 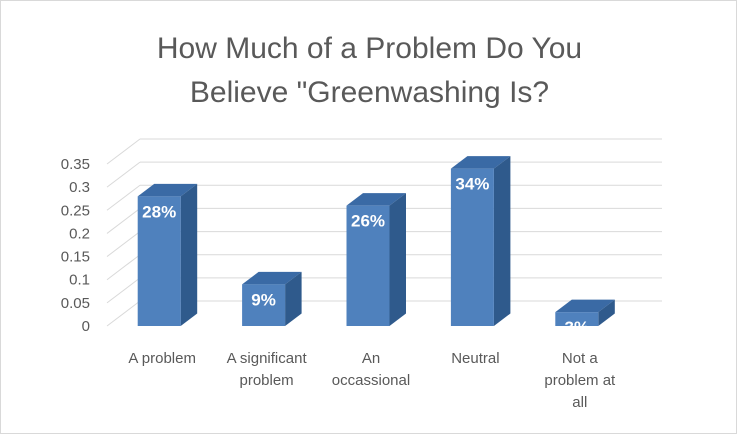 What do you see at coordinates (266, 380) in the screenshot?
I see `x-tick-label: problem` at bounding box center [266, 380].